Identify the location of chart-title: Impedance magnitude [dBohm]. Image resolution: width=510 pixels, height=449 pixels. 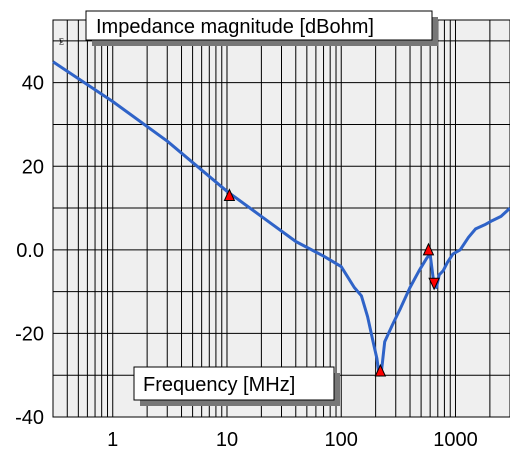
(235, 27).